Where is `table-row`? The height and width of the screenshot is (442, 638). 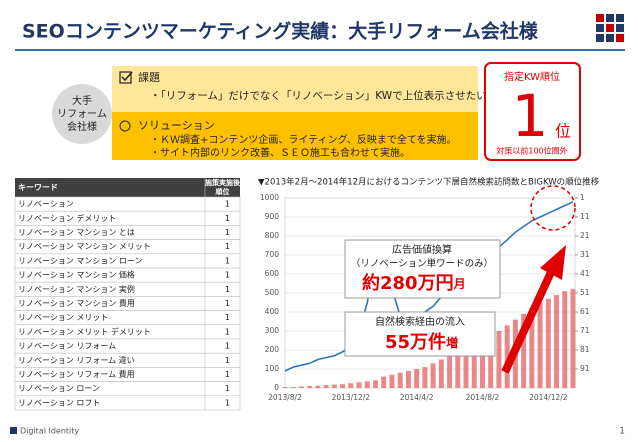
table-row is located at coordinates (127, 403).